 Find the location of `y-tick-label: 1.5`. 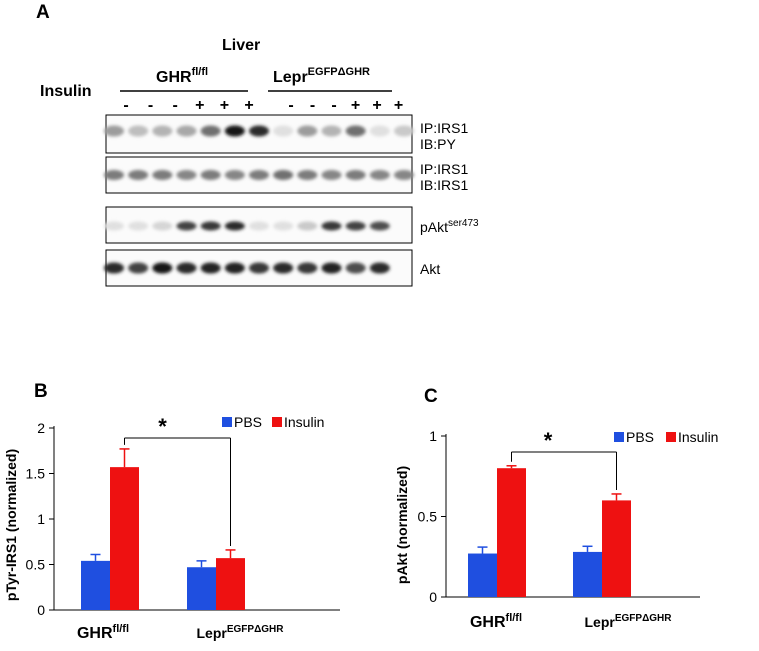

y-tick-label: 1.5 is located at coordinates (36, 474).